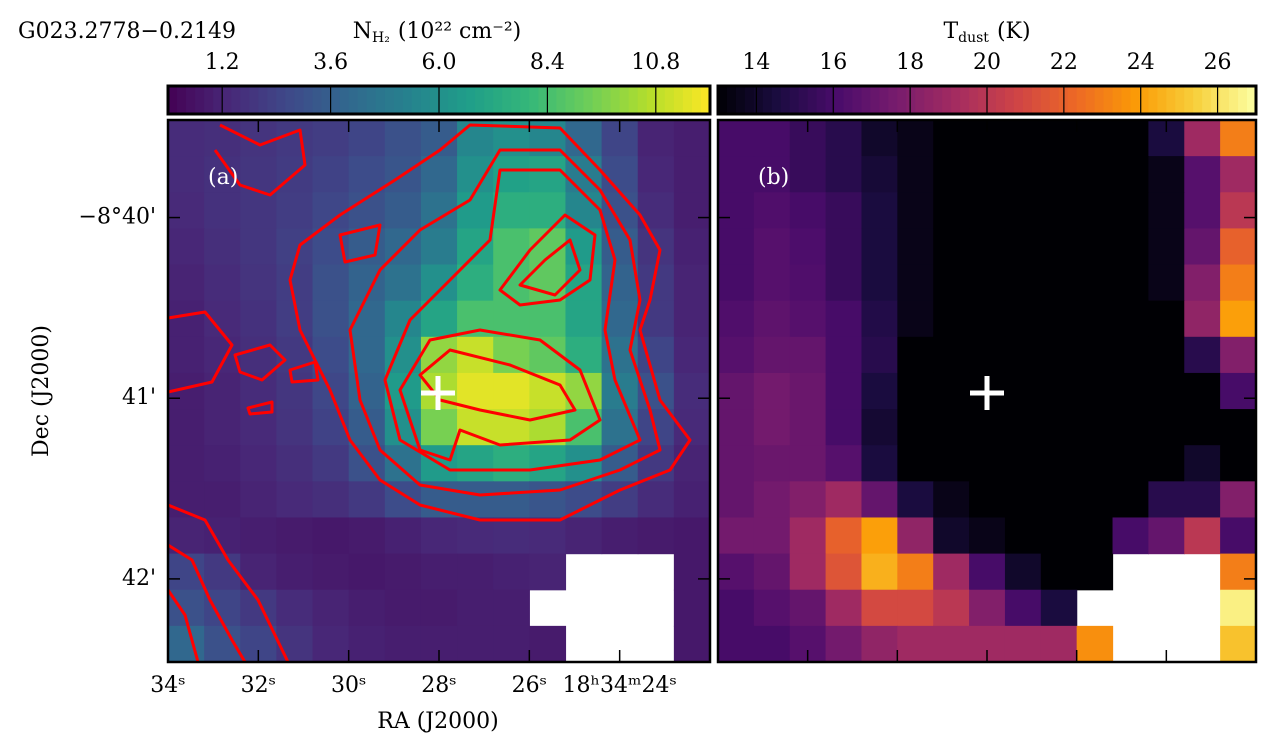  I want to click on figure-title: G023.2778−0.2149, so click(127, 31).